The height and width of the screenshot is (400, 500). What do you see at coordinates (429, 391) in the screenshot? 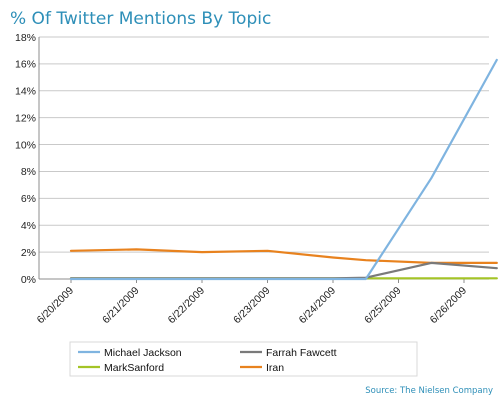
I see `source-label: Source: The Nielsen Company` at bounding box center [429, 391].